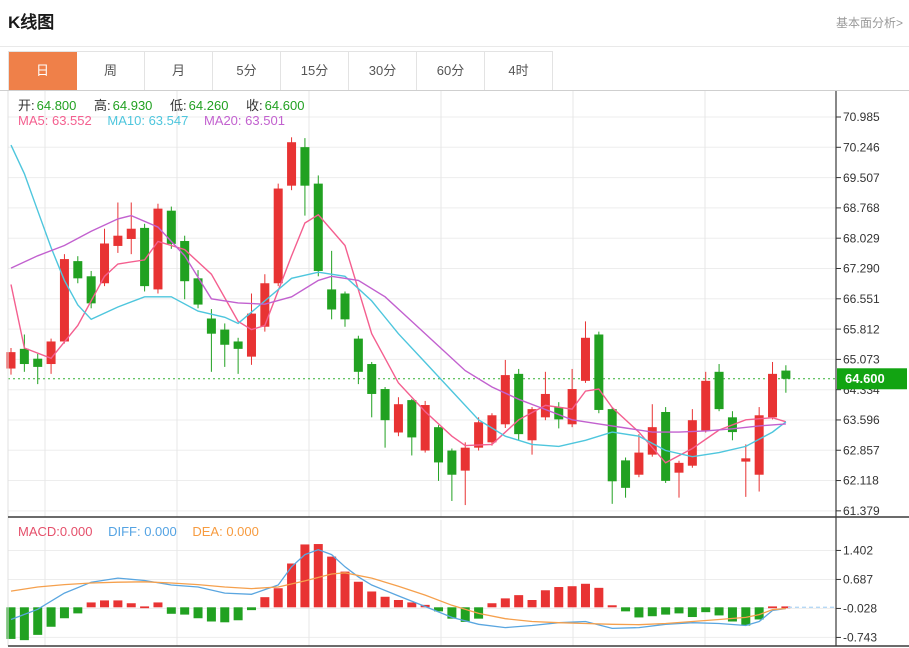  What do you see at coordinates (179, 71) in the screenshot?
I see `tab-period-2: 月` at bounding box center [179, 71].